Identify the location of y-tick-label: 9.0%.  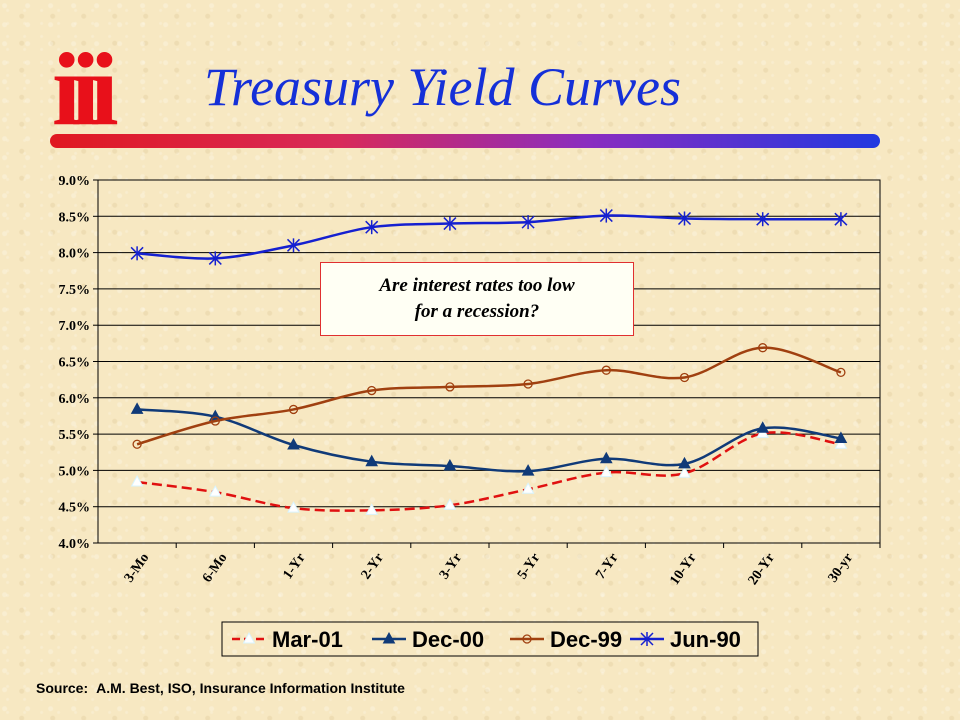
(75, 181).